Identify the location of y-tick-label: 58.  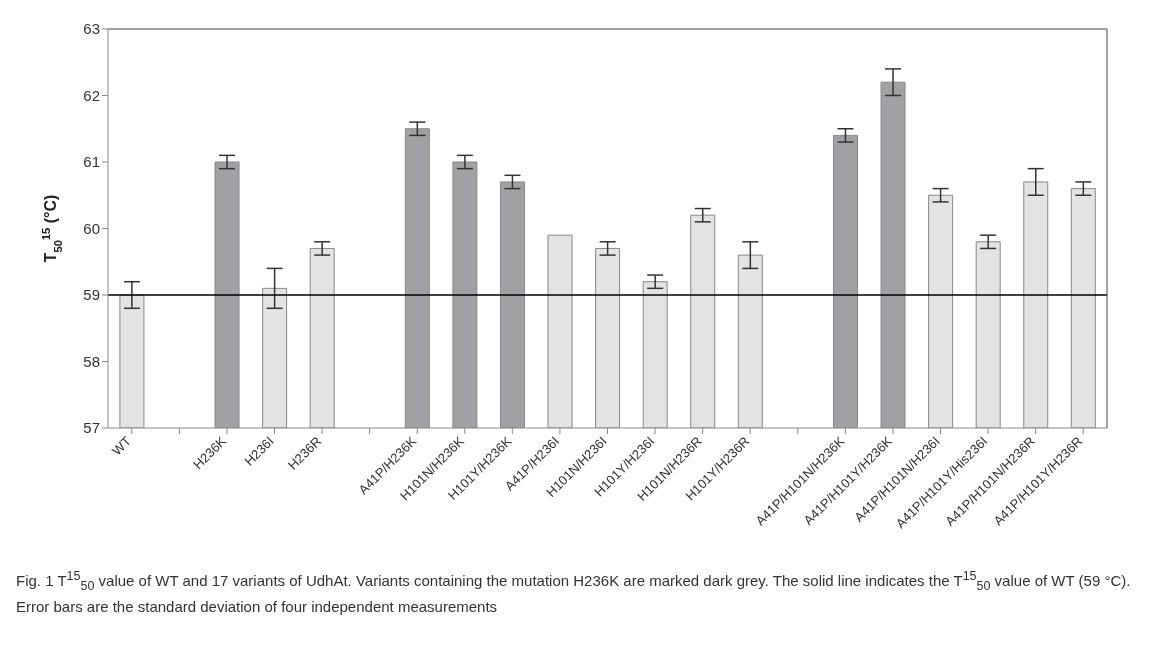
(91, 361).